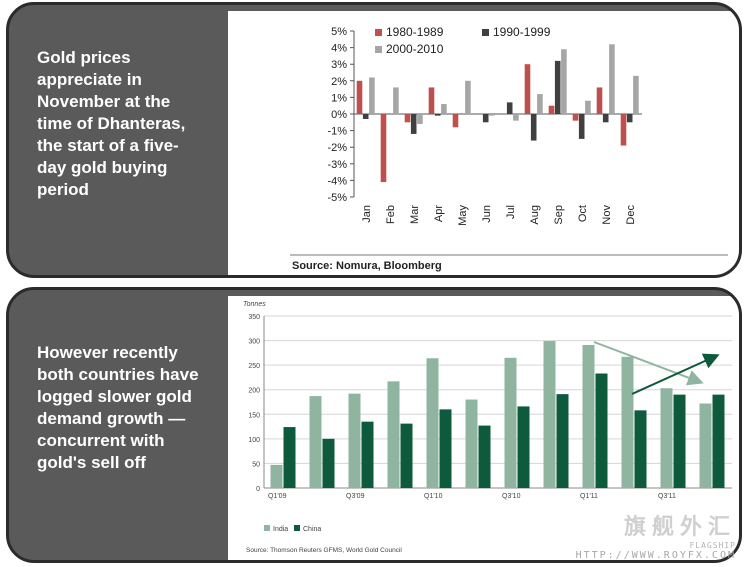 Image resolution: width=748 pixels, height=567 pixels. Describe the element at coordinates (337, 148) in the screenshot. I see `y-tick-label: -2%` at that location.